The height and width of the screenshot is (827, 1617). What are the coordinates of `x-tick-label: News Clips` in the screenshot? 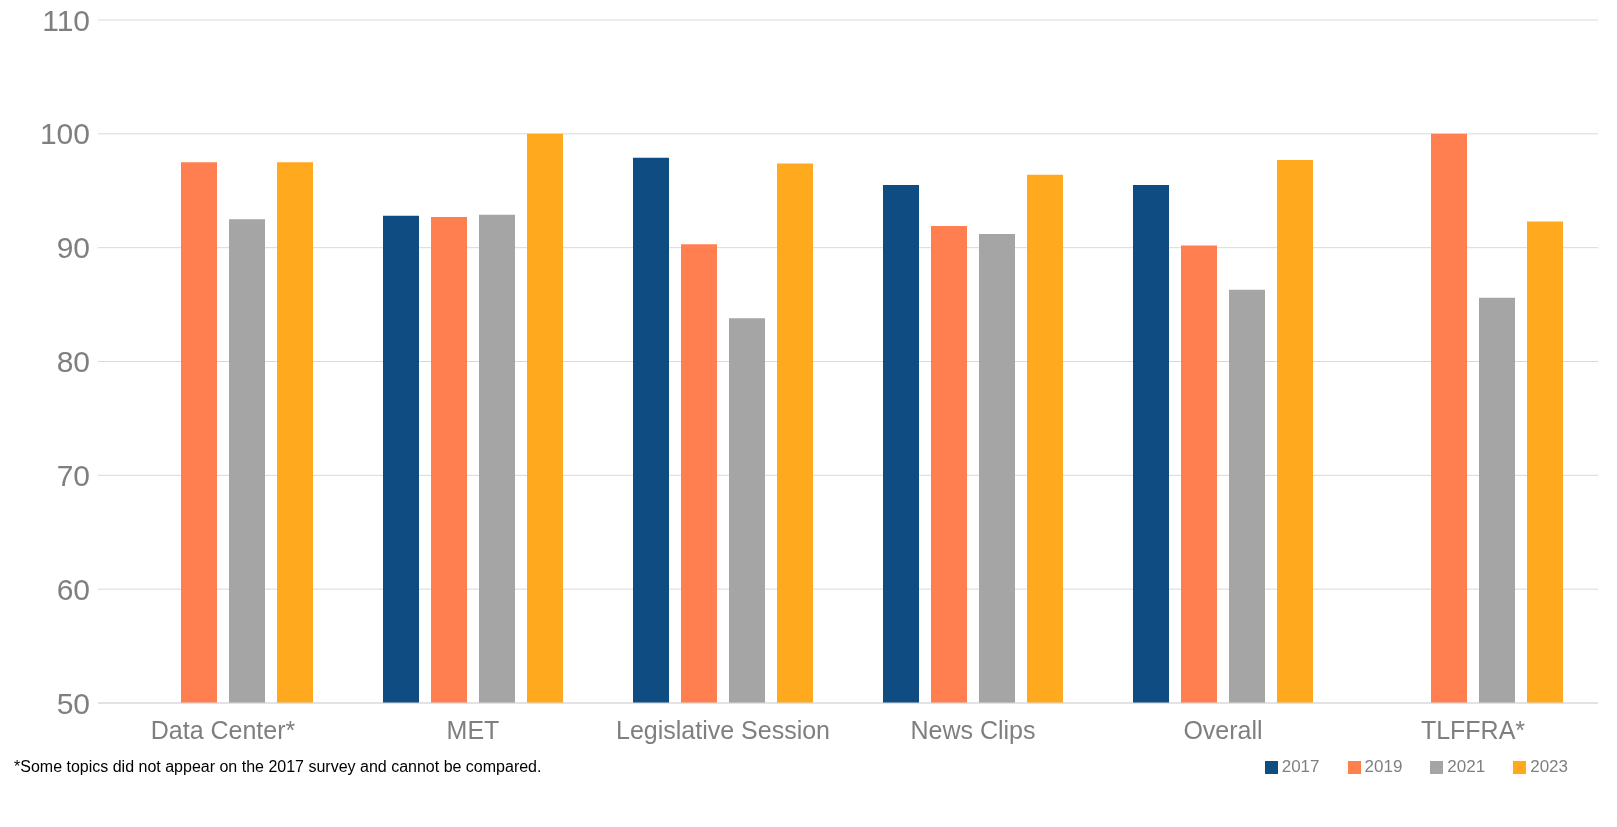 It's located at (973, 729).